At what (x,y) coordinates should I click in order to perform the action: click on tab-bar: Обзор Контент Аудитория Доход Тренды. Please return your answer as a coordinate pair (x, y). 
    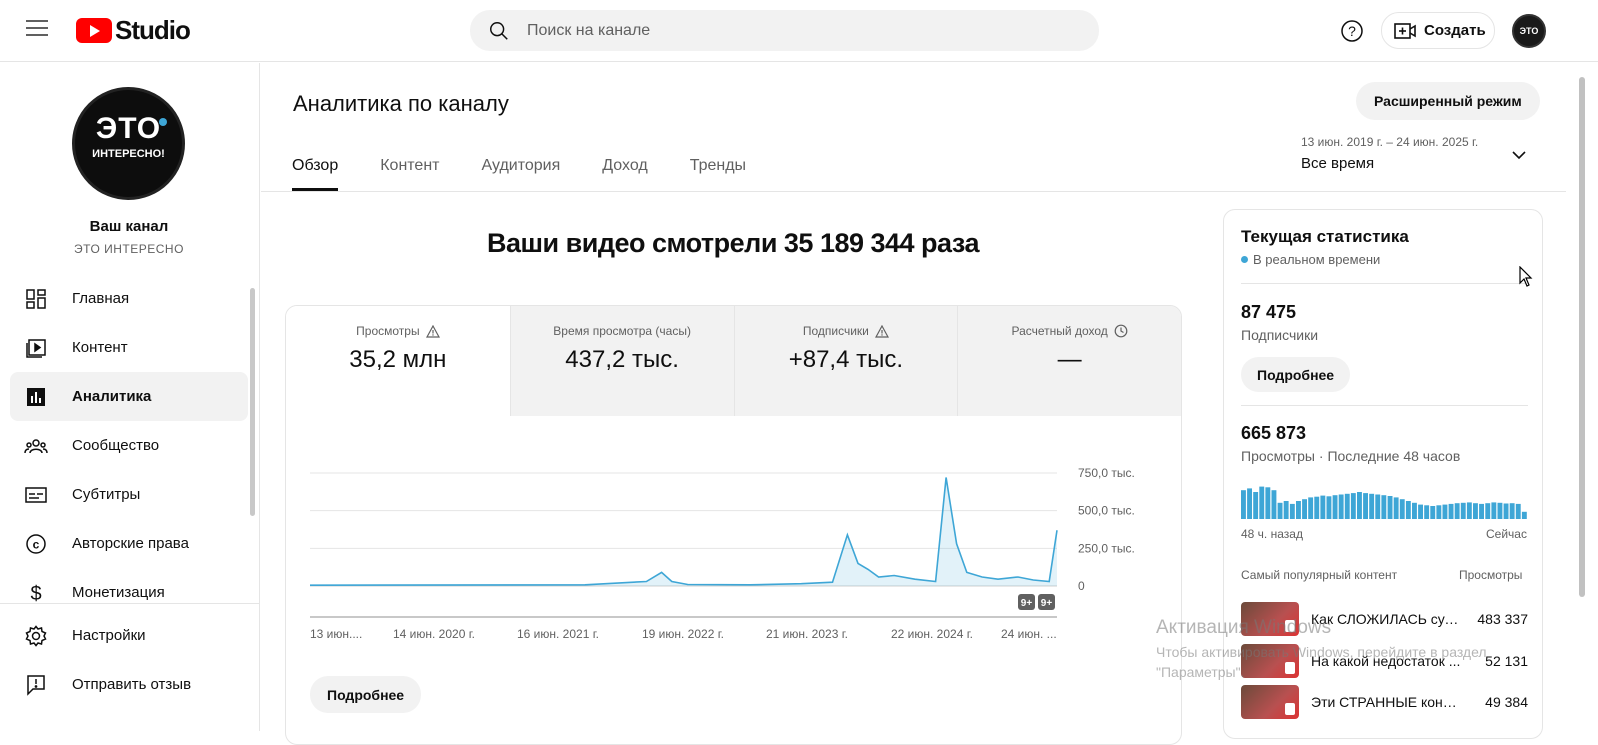
    Looking at the image, I should click on (540, 168).